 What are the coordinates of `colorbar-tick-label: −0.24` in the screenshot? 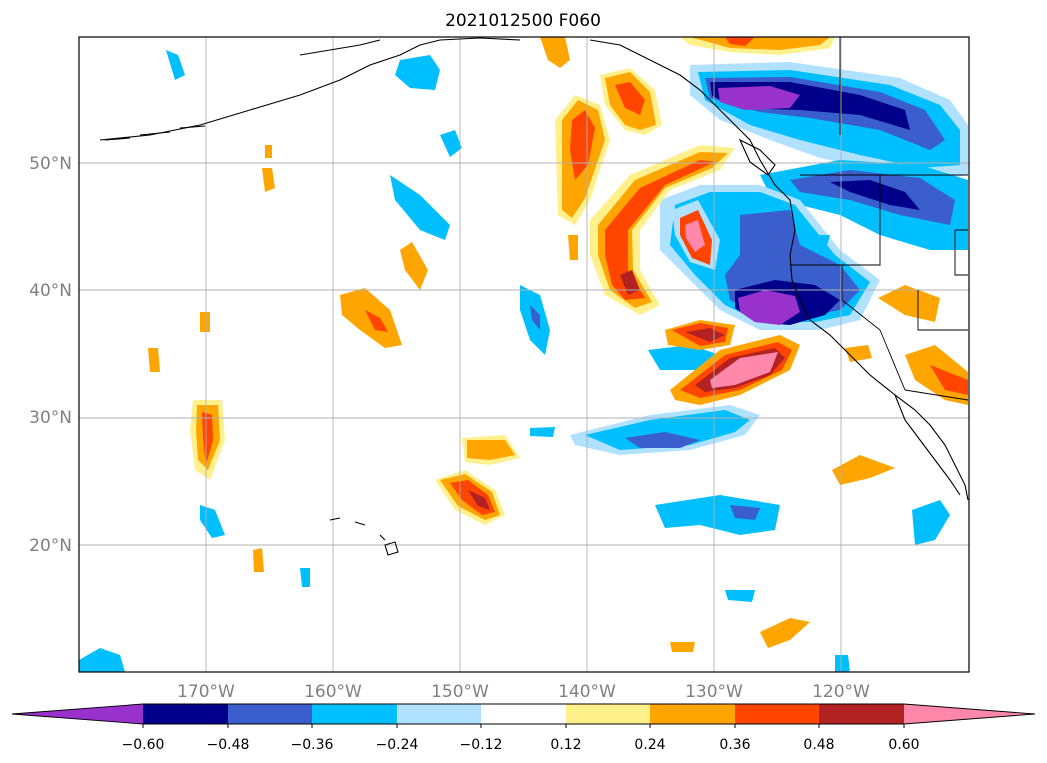 It's located at (397, 745).